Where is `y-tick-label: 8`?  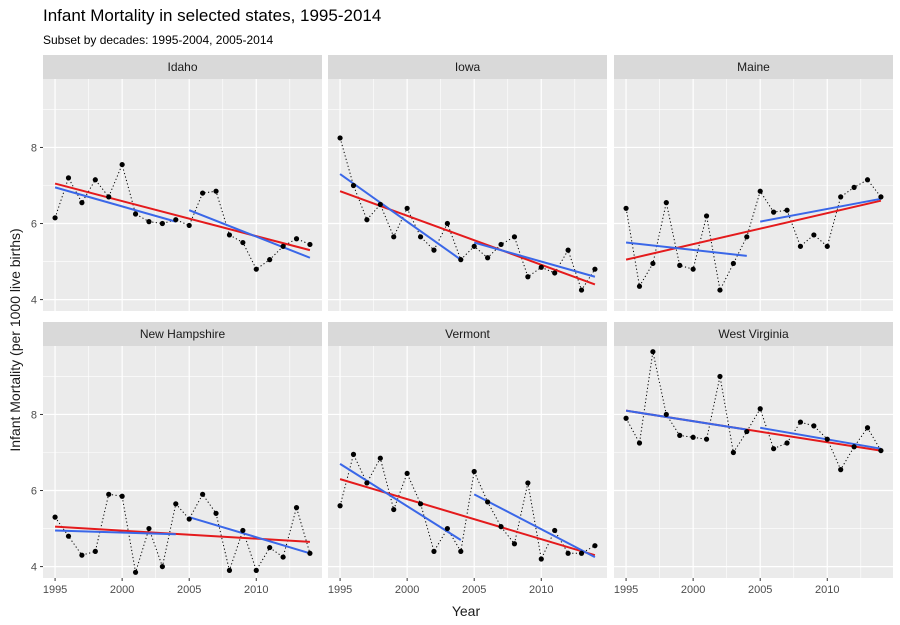 y-tick-label: 8 is located at coordinates (34, 415).